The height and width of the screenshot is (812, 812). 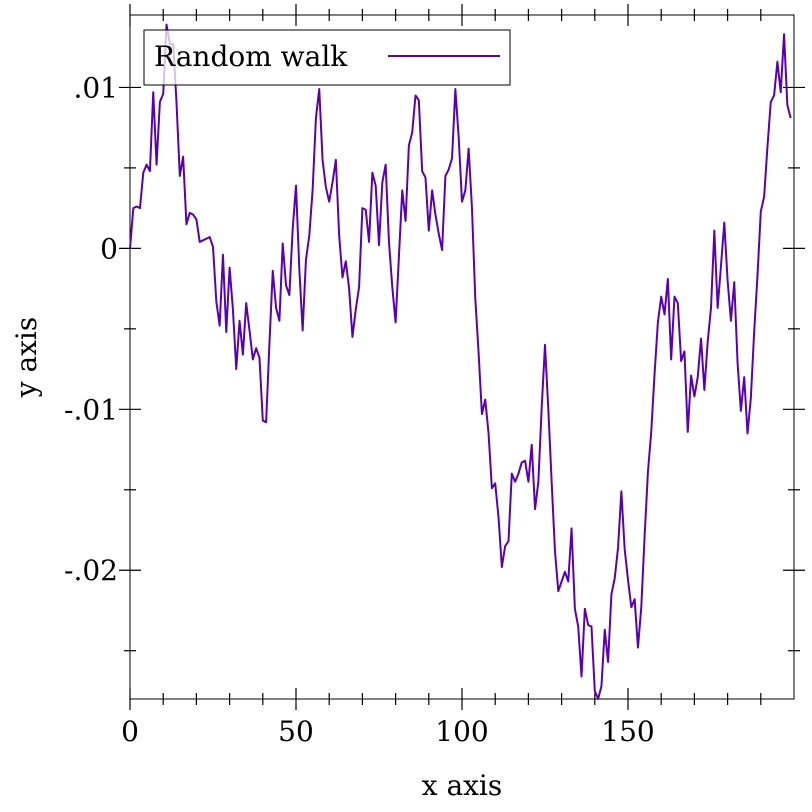 What do you see at coordinates (251, 56) in the screenshot?
I see `legend-label: Random walk` at bounding box center [251, 56].